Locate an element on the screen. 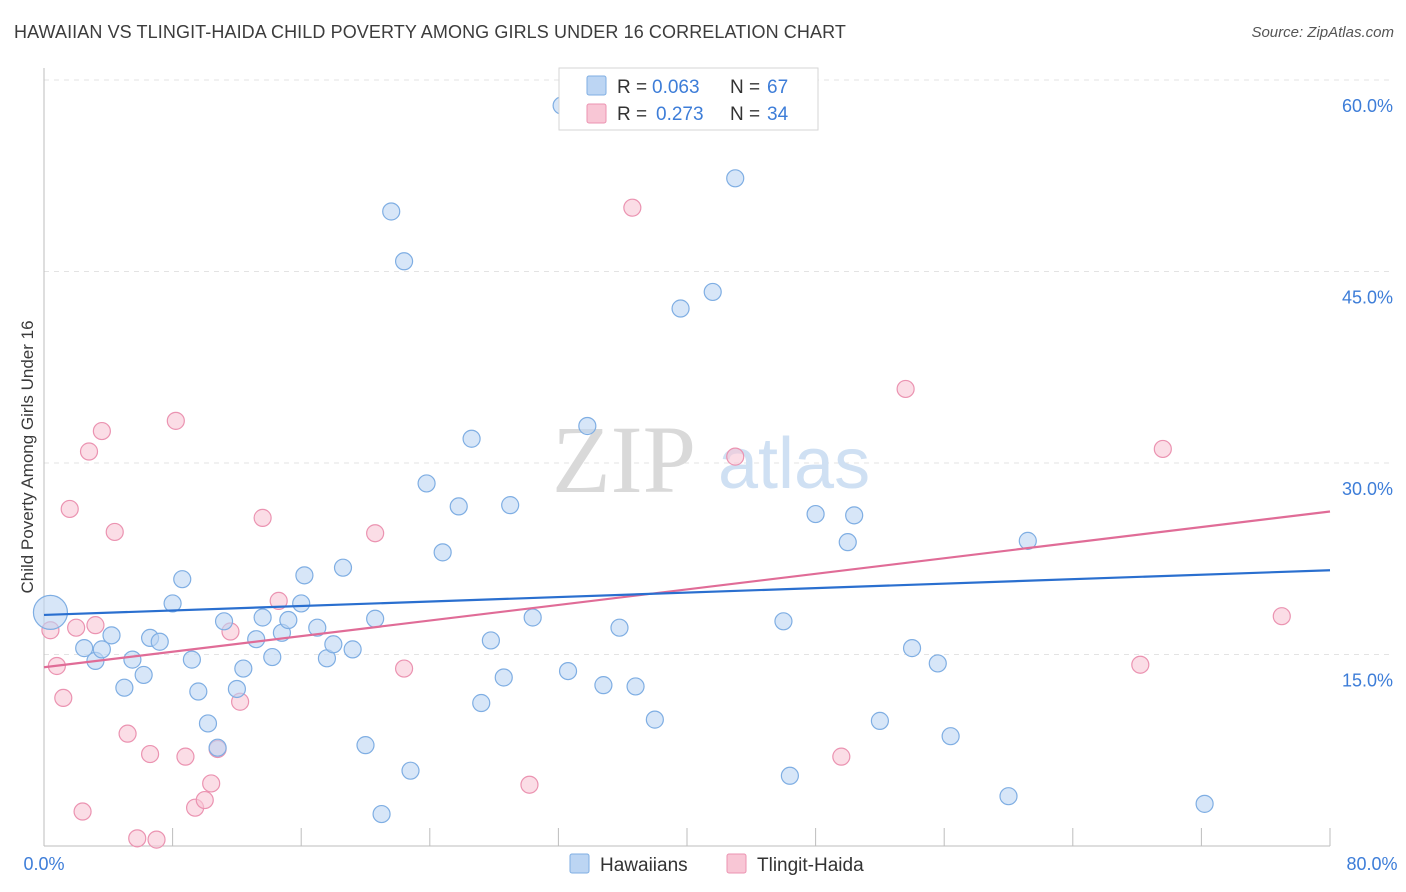  watermark-zip: ZIP is located at coordinates (624, 459).